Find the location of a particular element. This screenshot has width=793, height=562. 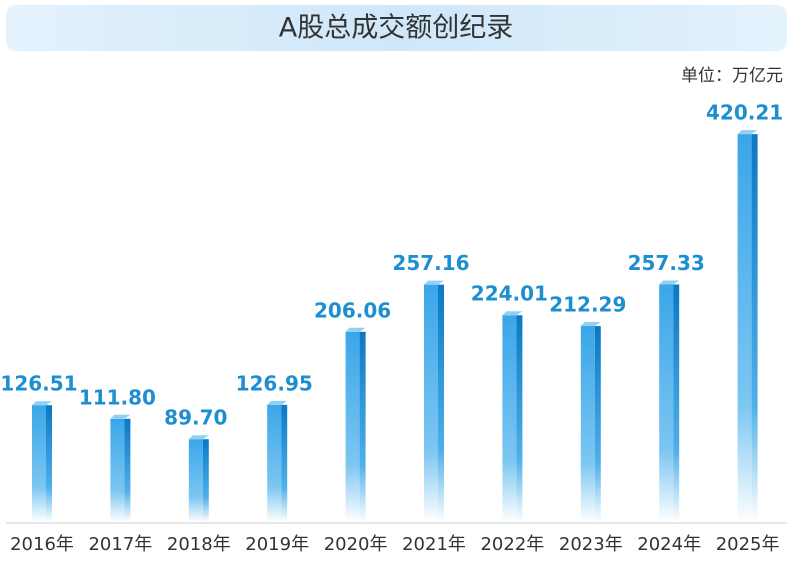

value-label: 89.70 is located at coordinates (195, 418).